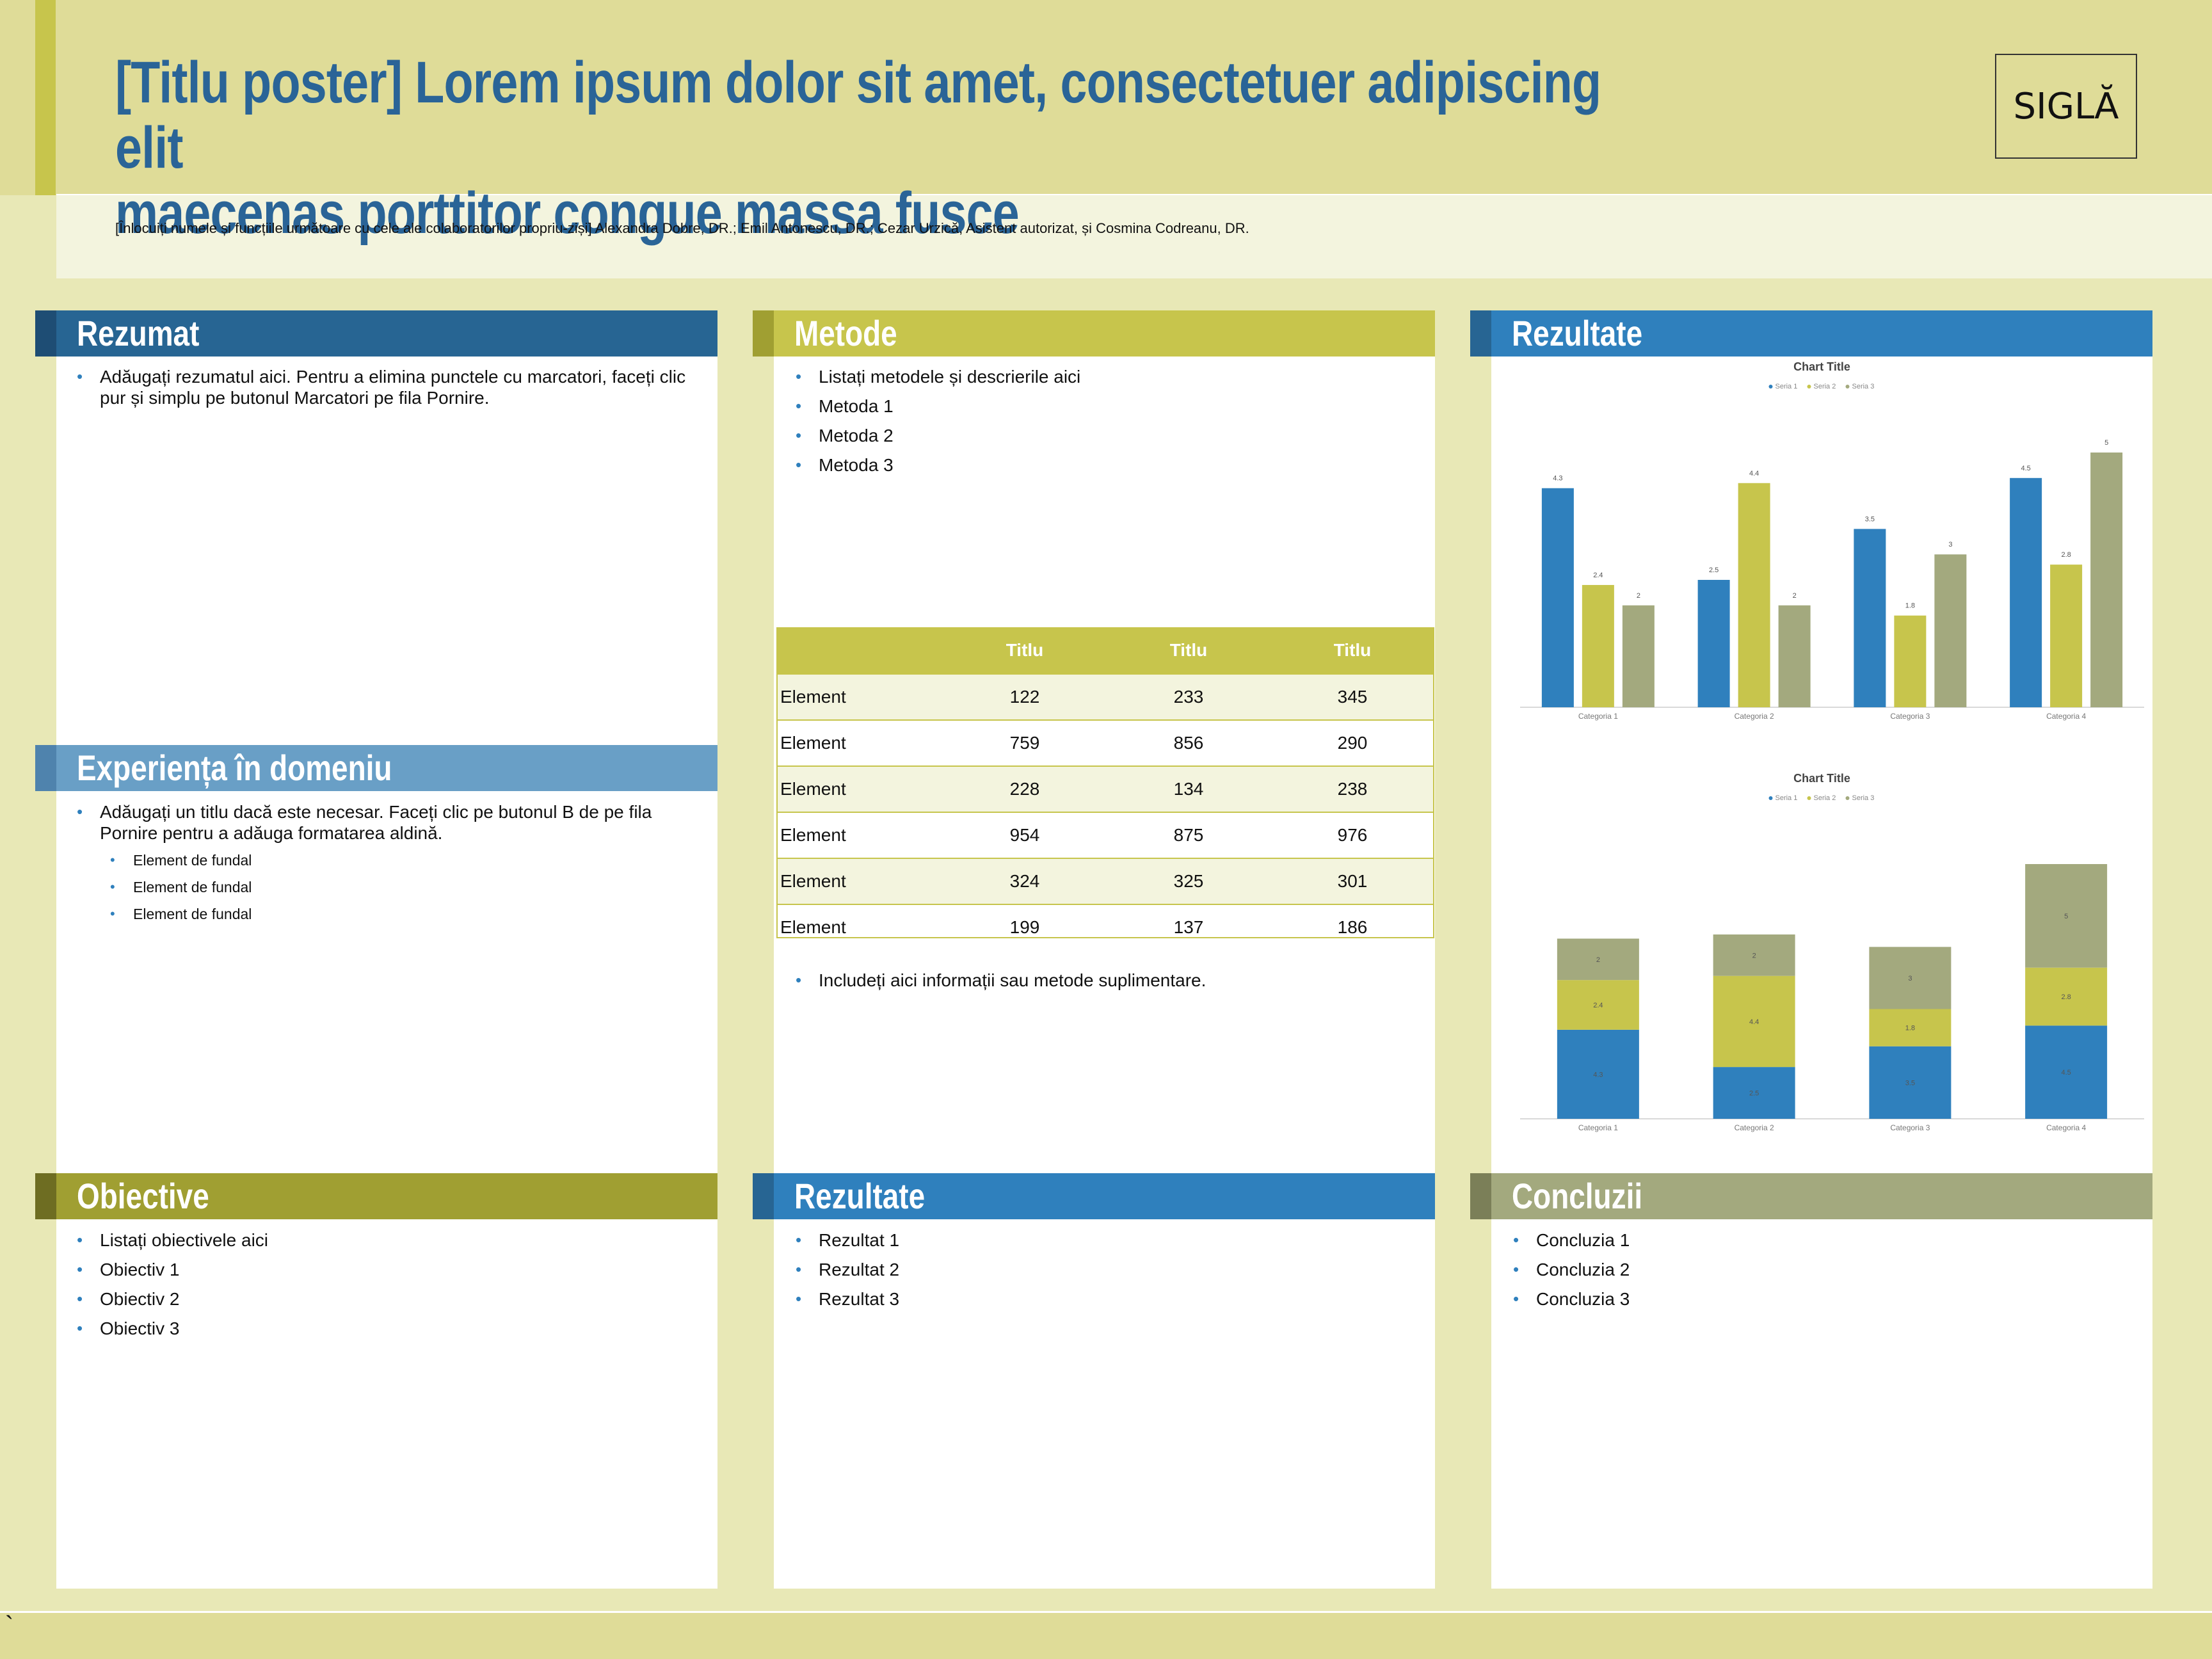  What do you see at coordinates (1754, 716) in the screenshot?
I see `x-tick-label: Categoria 2` at bounding box center [1754, 716].